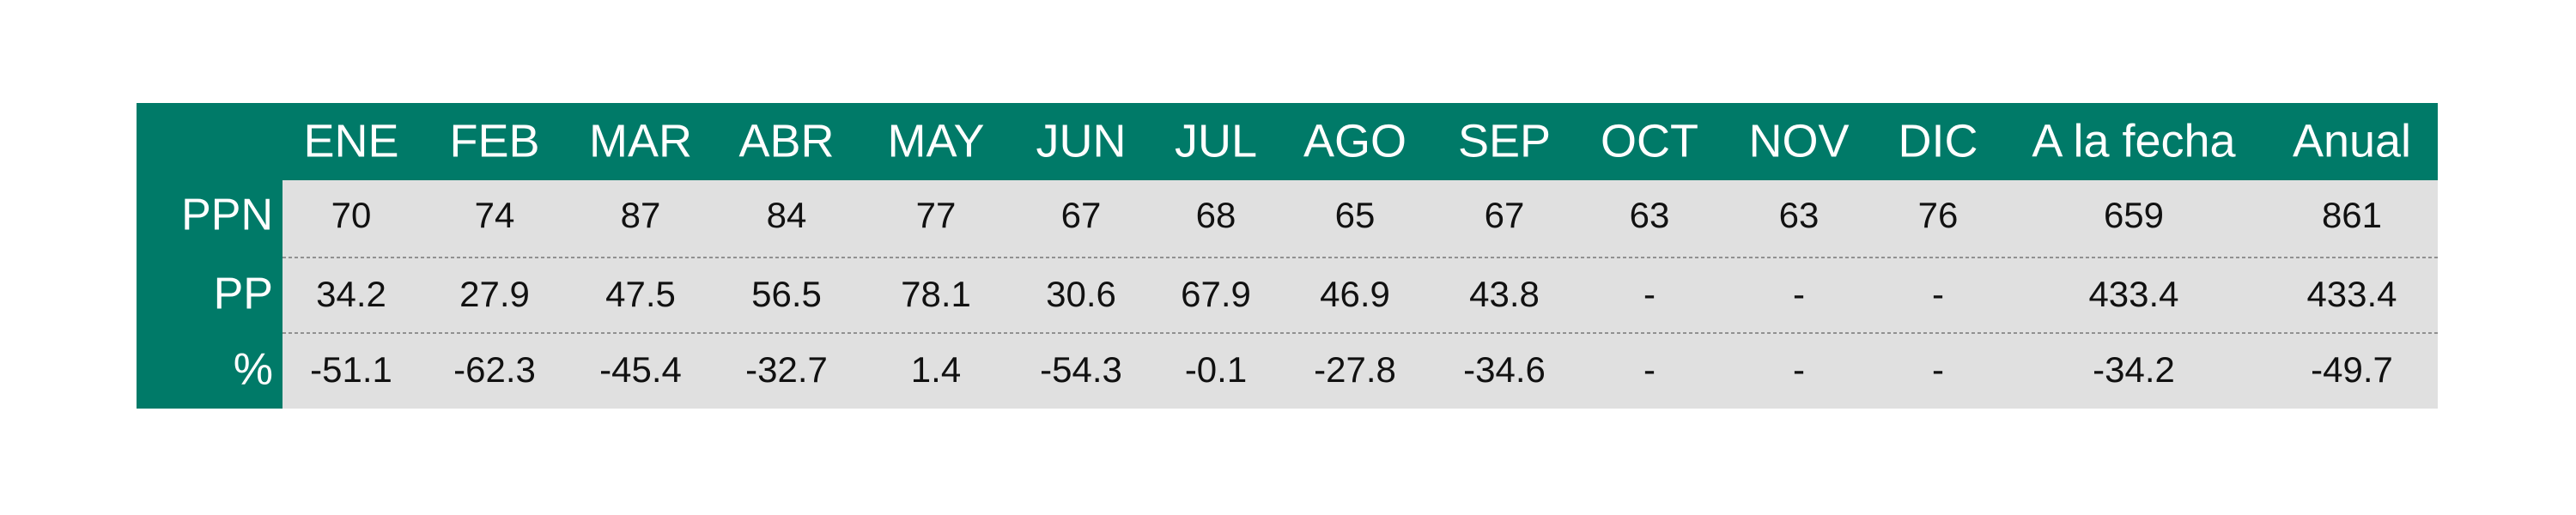 The image size is (2576, 515). What do you see at coordinates (2352, 369) in the screenshot?
I see `cell: -49.7` at bounding box center [2352, 369].